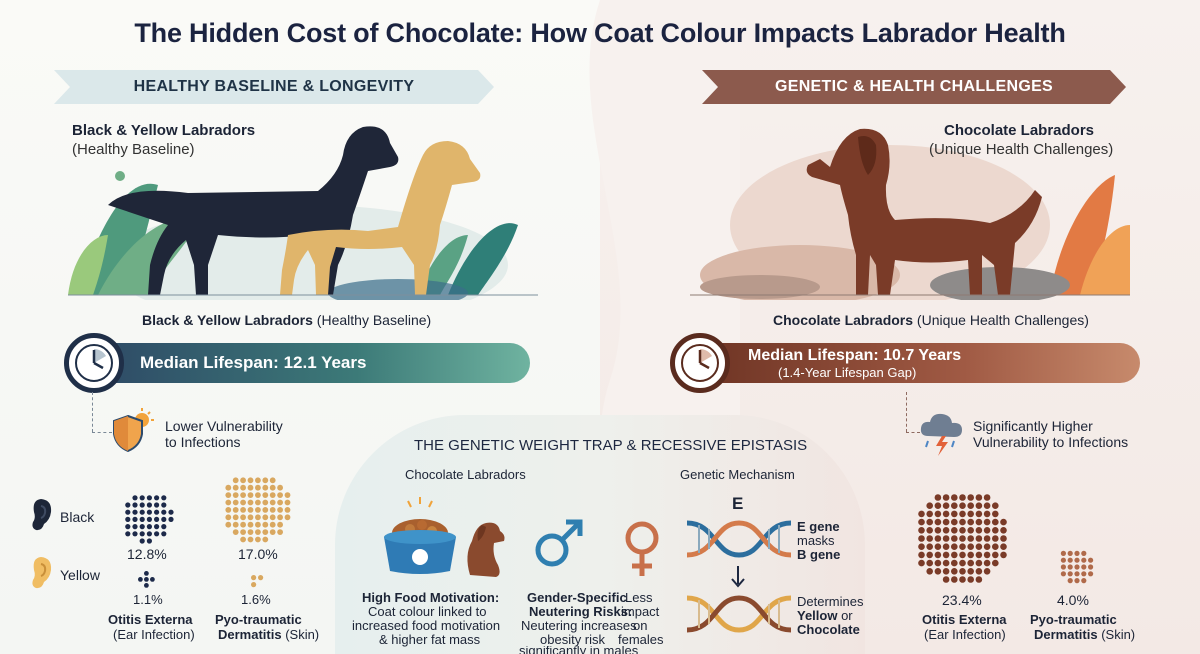 The height and width of the screenshot is (654, 1200). Describe the element at coordinates (303, 213) in the screenshot. I see `black-yellow-labradors-illustration` at that location.